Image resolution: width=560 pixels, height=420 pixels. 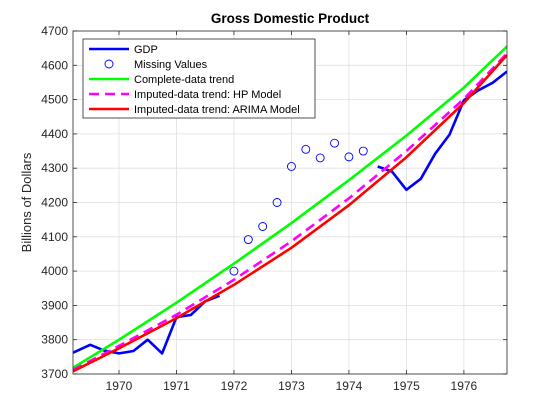 I want to click on y-tick-label: 4400, so click(x=54, y=134).